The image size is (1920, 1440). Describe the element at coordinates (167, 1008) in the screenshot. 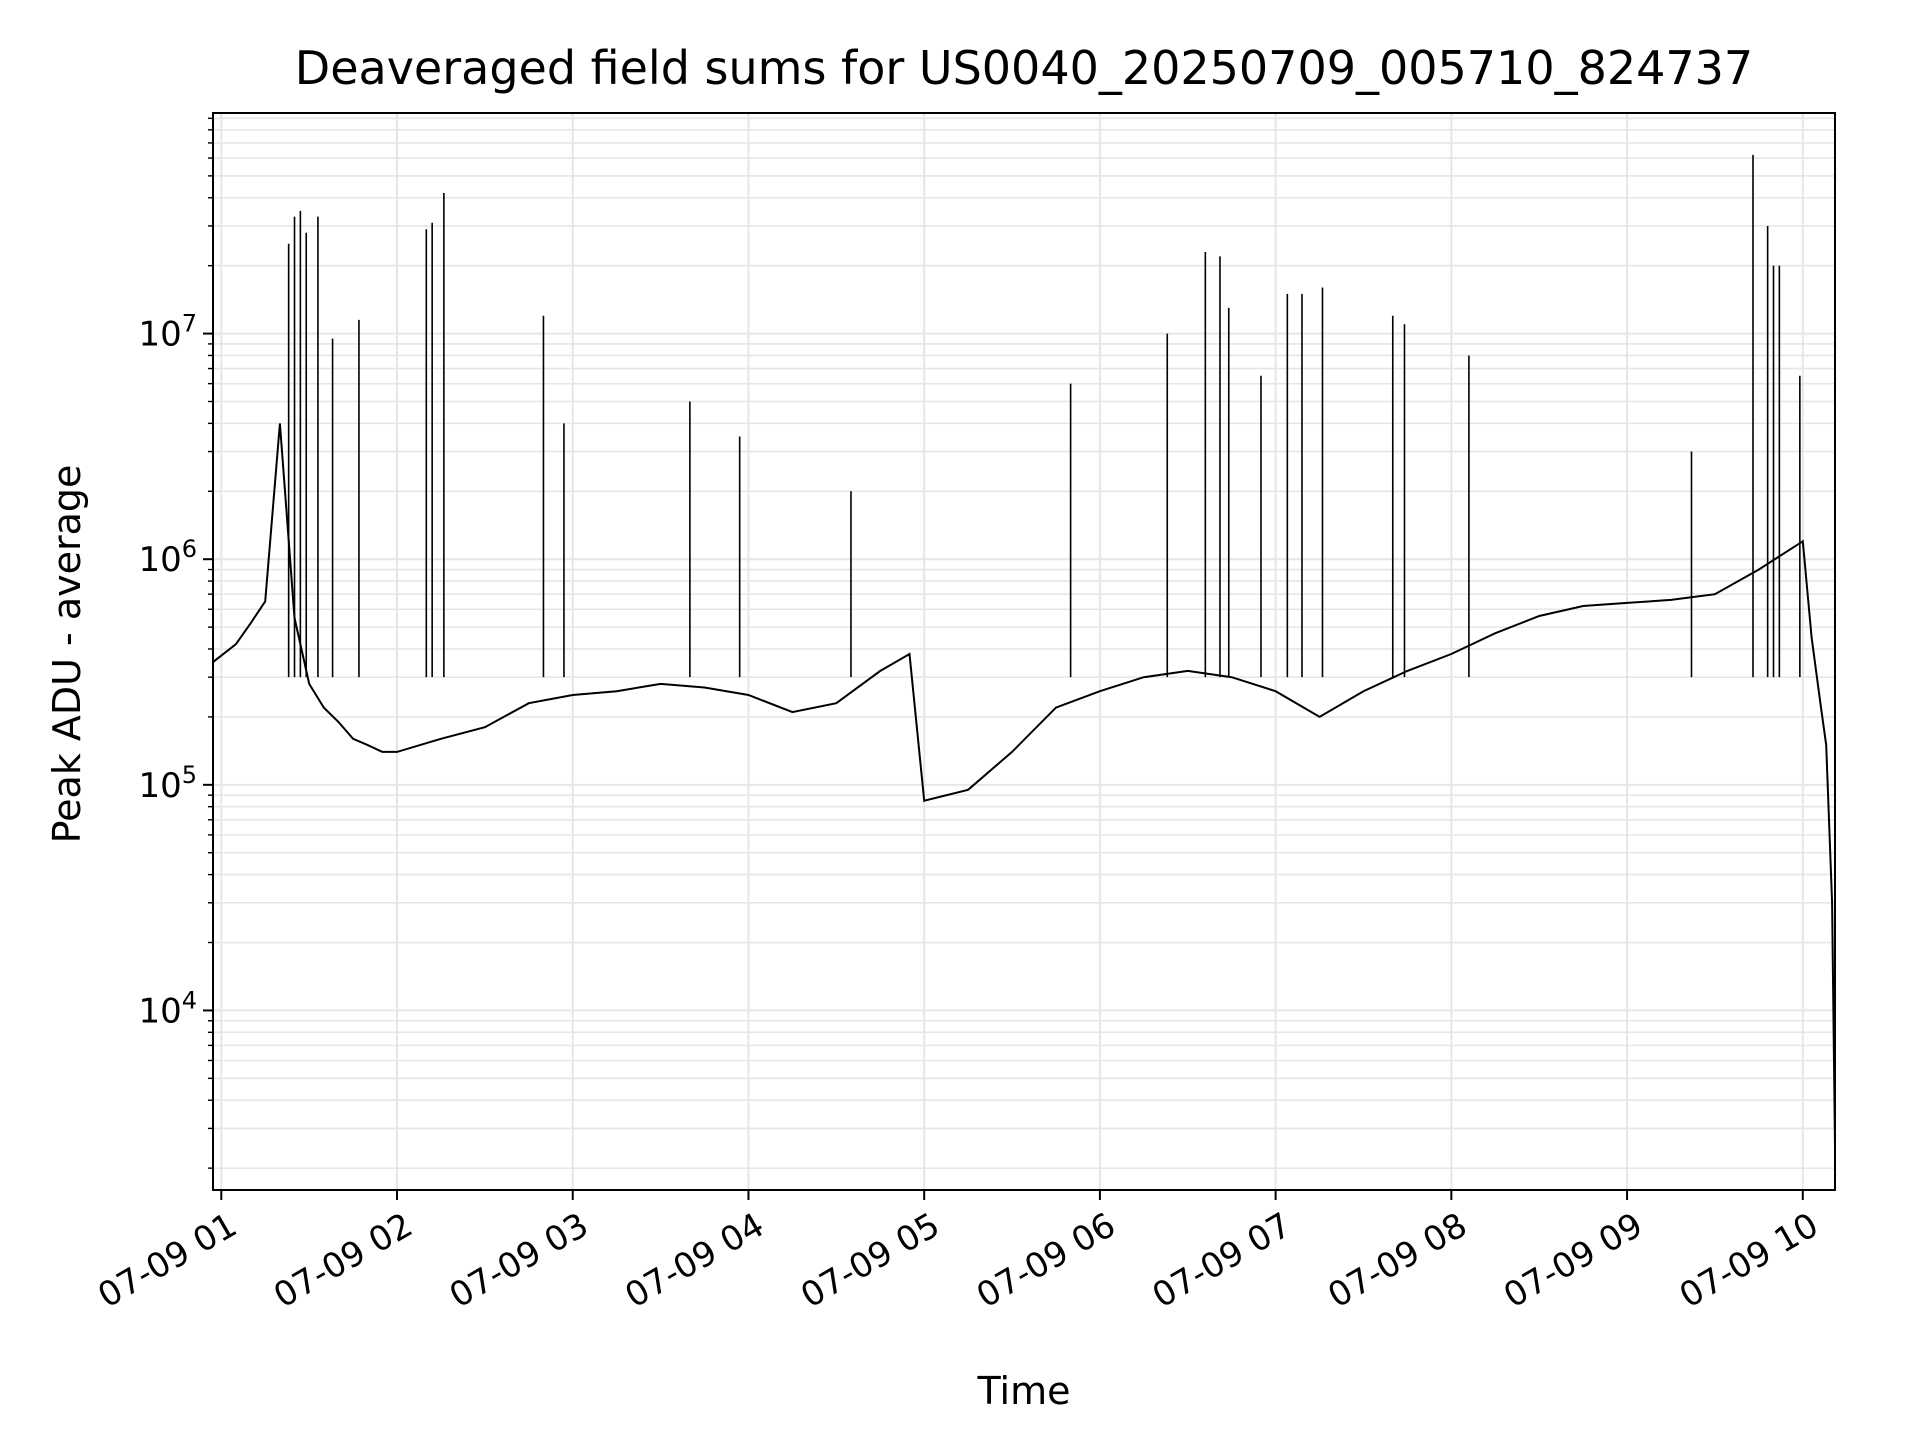

I see `y-tick-label: 10⁴` at that location.